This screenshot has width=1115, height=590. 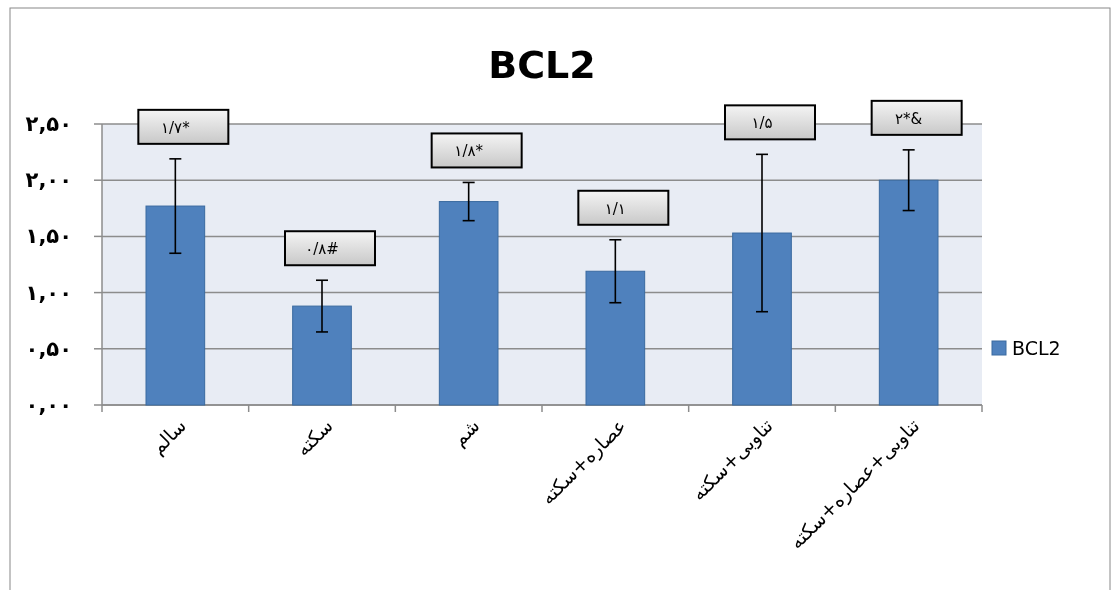 I want to click on annotation: ۱/۷*, so click(x=176, y=127).